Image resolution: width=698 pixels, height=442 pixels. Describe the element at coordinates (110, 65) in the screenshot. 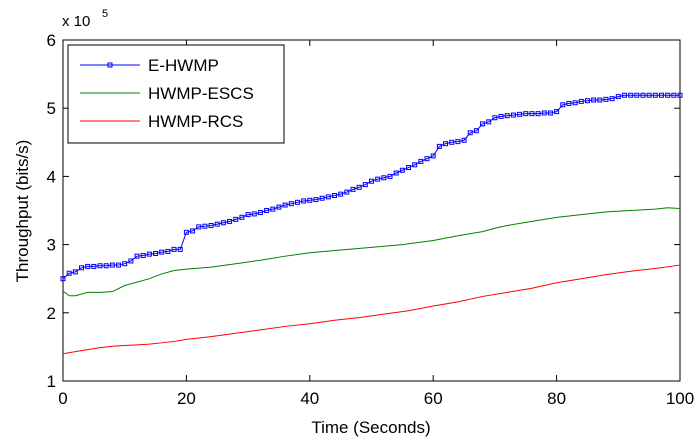

I see `legend-marker-e-hwmp` at that location.